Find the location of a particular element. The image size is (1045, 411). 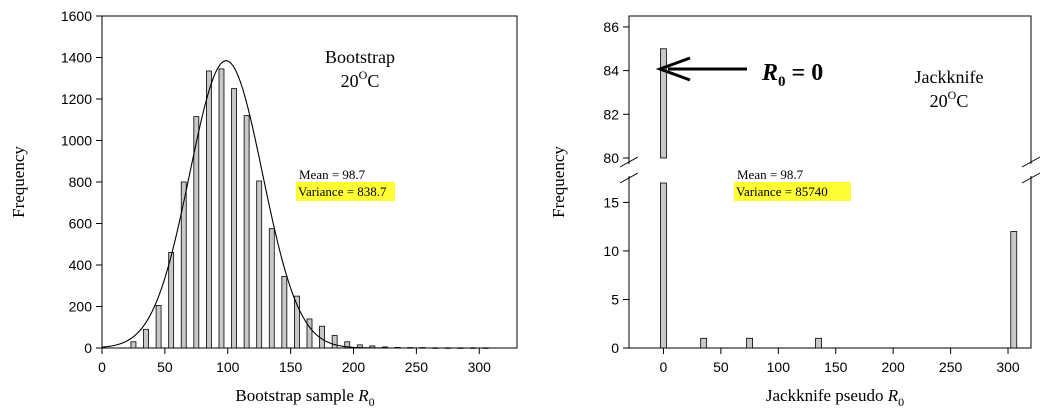

bootstrap-x-ticks: 0 50 100 150 200 250 300 is located at coordinates (294, 361).